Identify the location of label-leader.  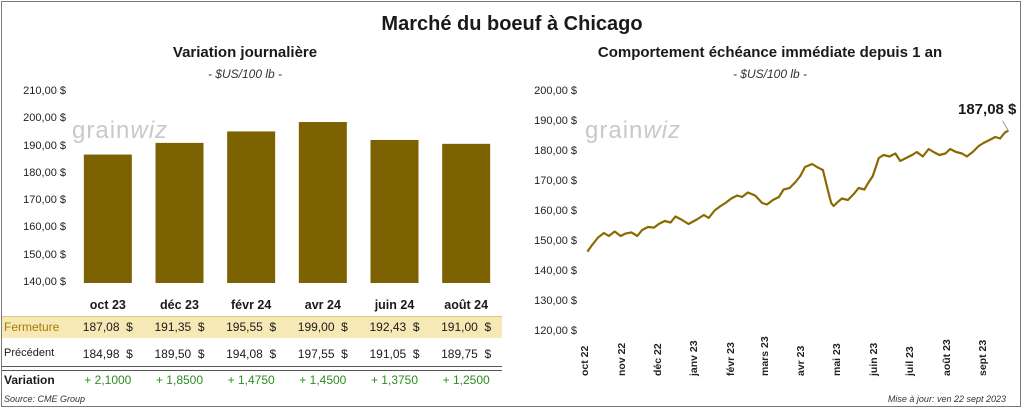
(1005, 126).